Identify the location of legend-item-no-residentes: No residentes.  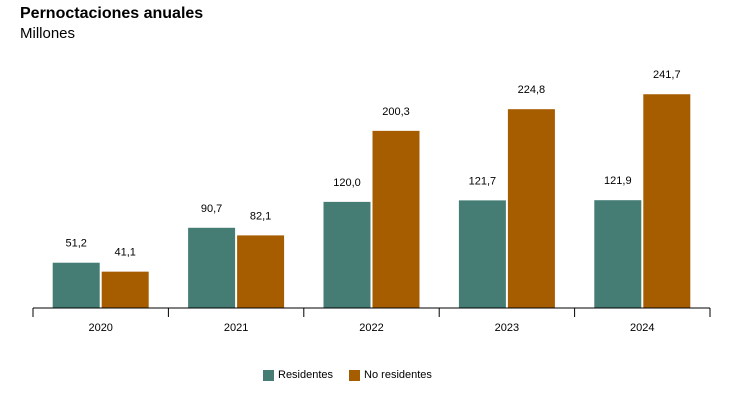
(390, 375).